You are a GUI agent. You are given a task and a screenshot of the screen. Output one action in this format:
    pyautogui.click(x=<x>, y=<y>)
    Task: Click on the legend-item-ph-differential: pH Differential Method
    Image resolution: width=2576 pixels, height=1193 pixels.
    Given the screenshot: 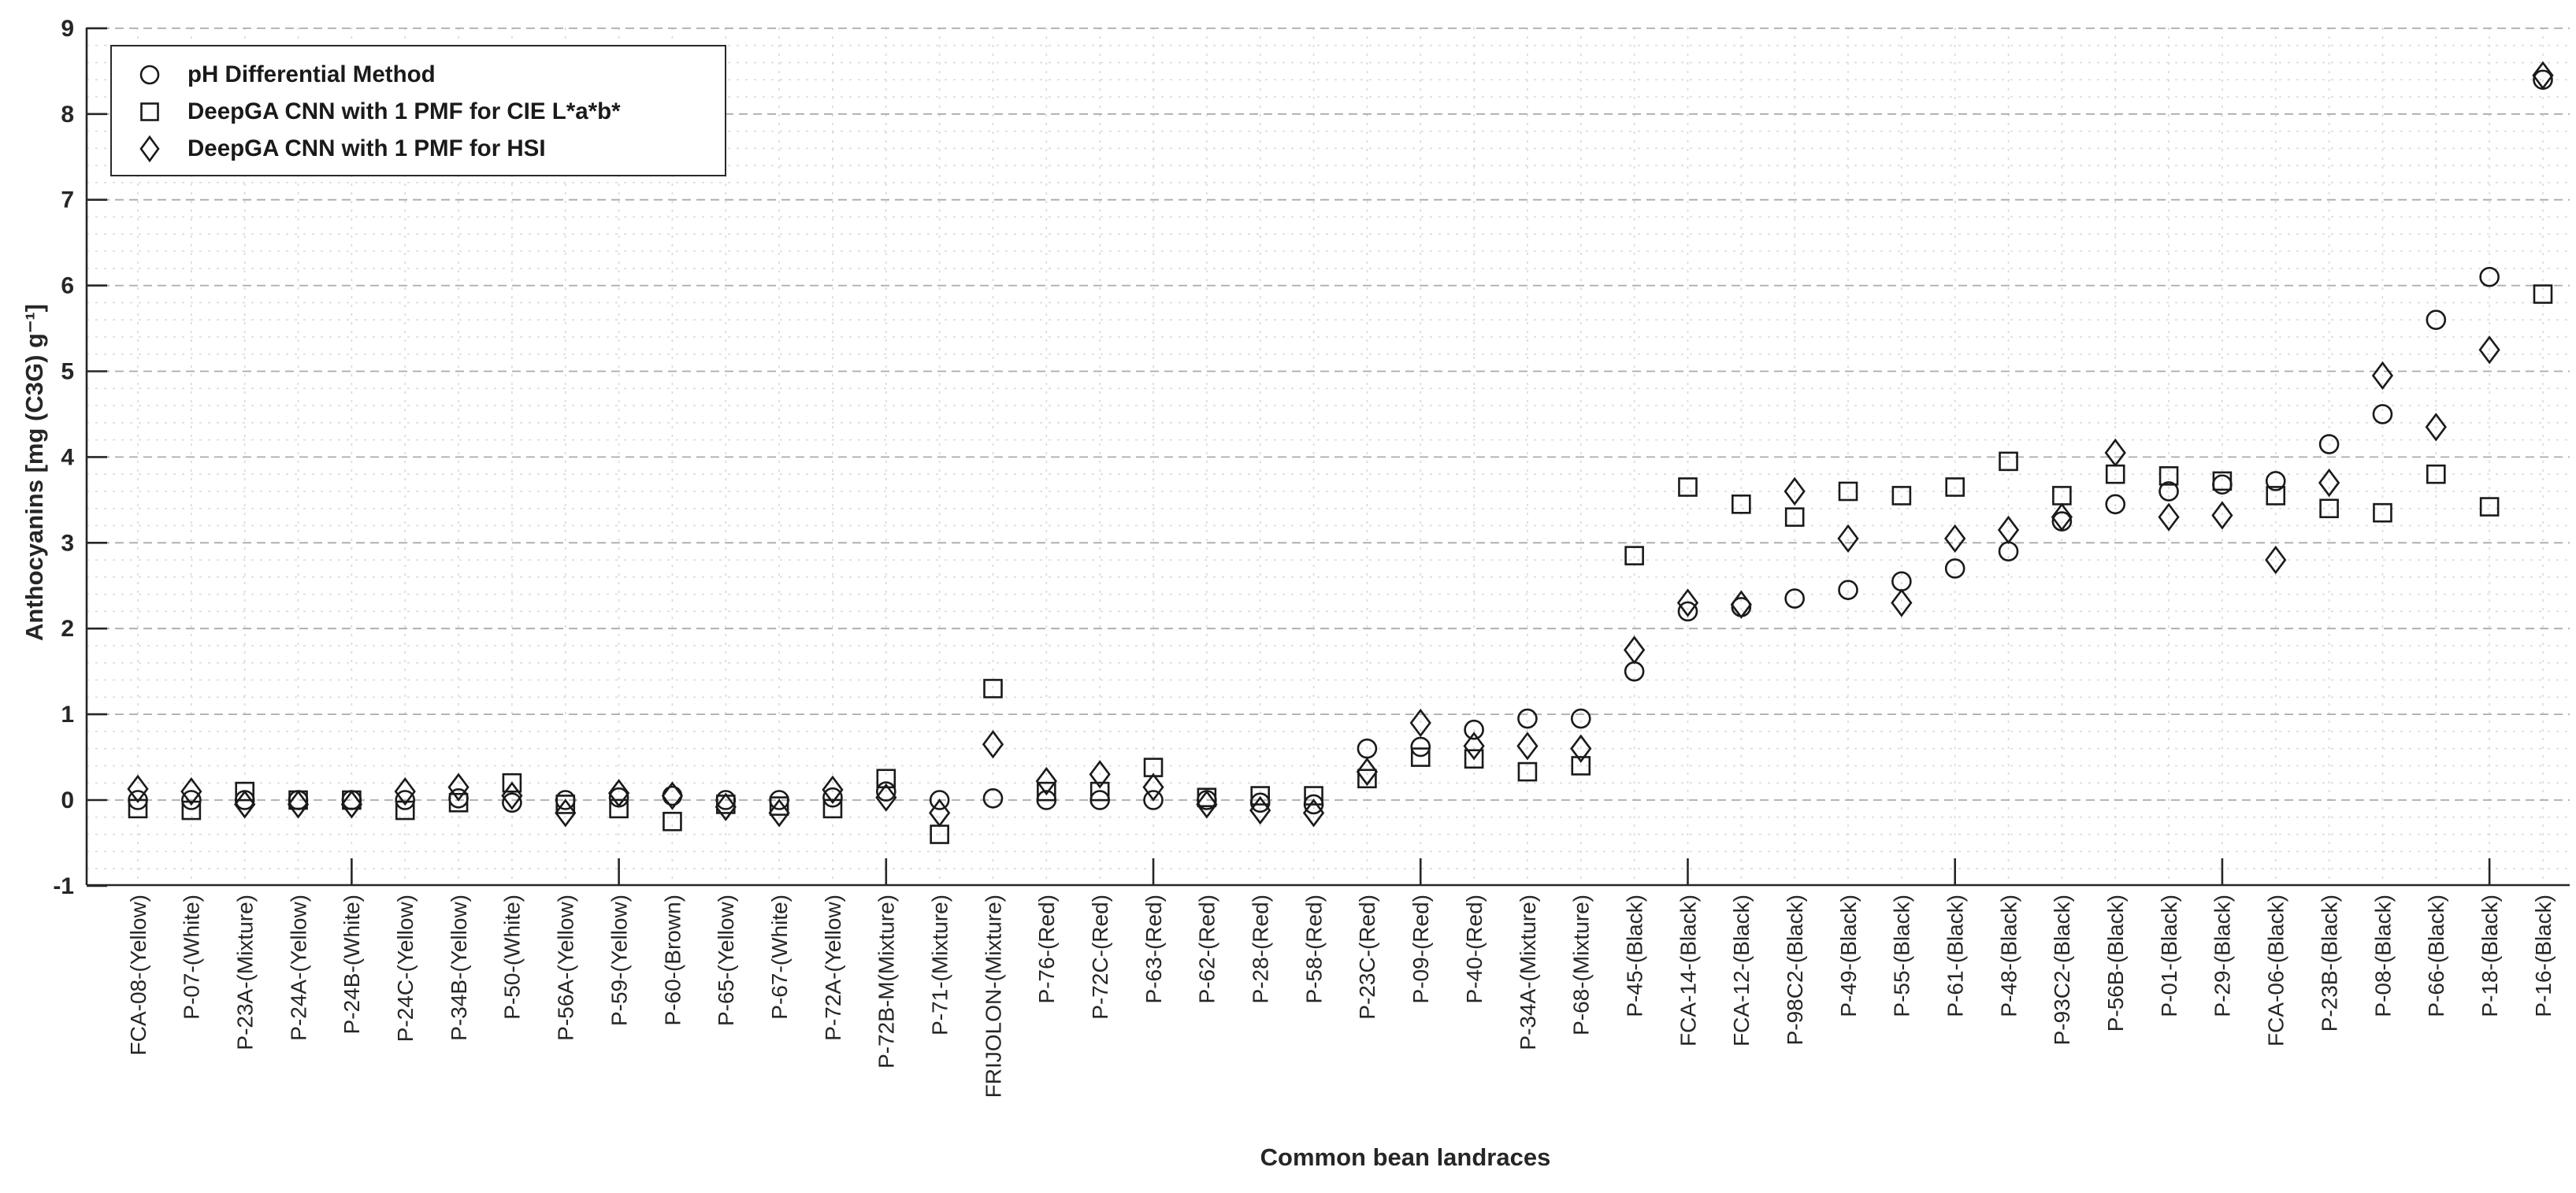 What is the action you would take?
    pyautogui.click(x=418, y=74)
    